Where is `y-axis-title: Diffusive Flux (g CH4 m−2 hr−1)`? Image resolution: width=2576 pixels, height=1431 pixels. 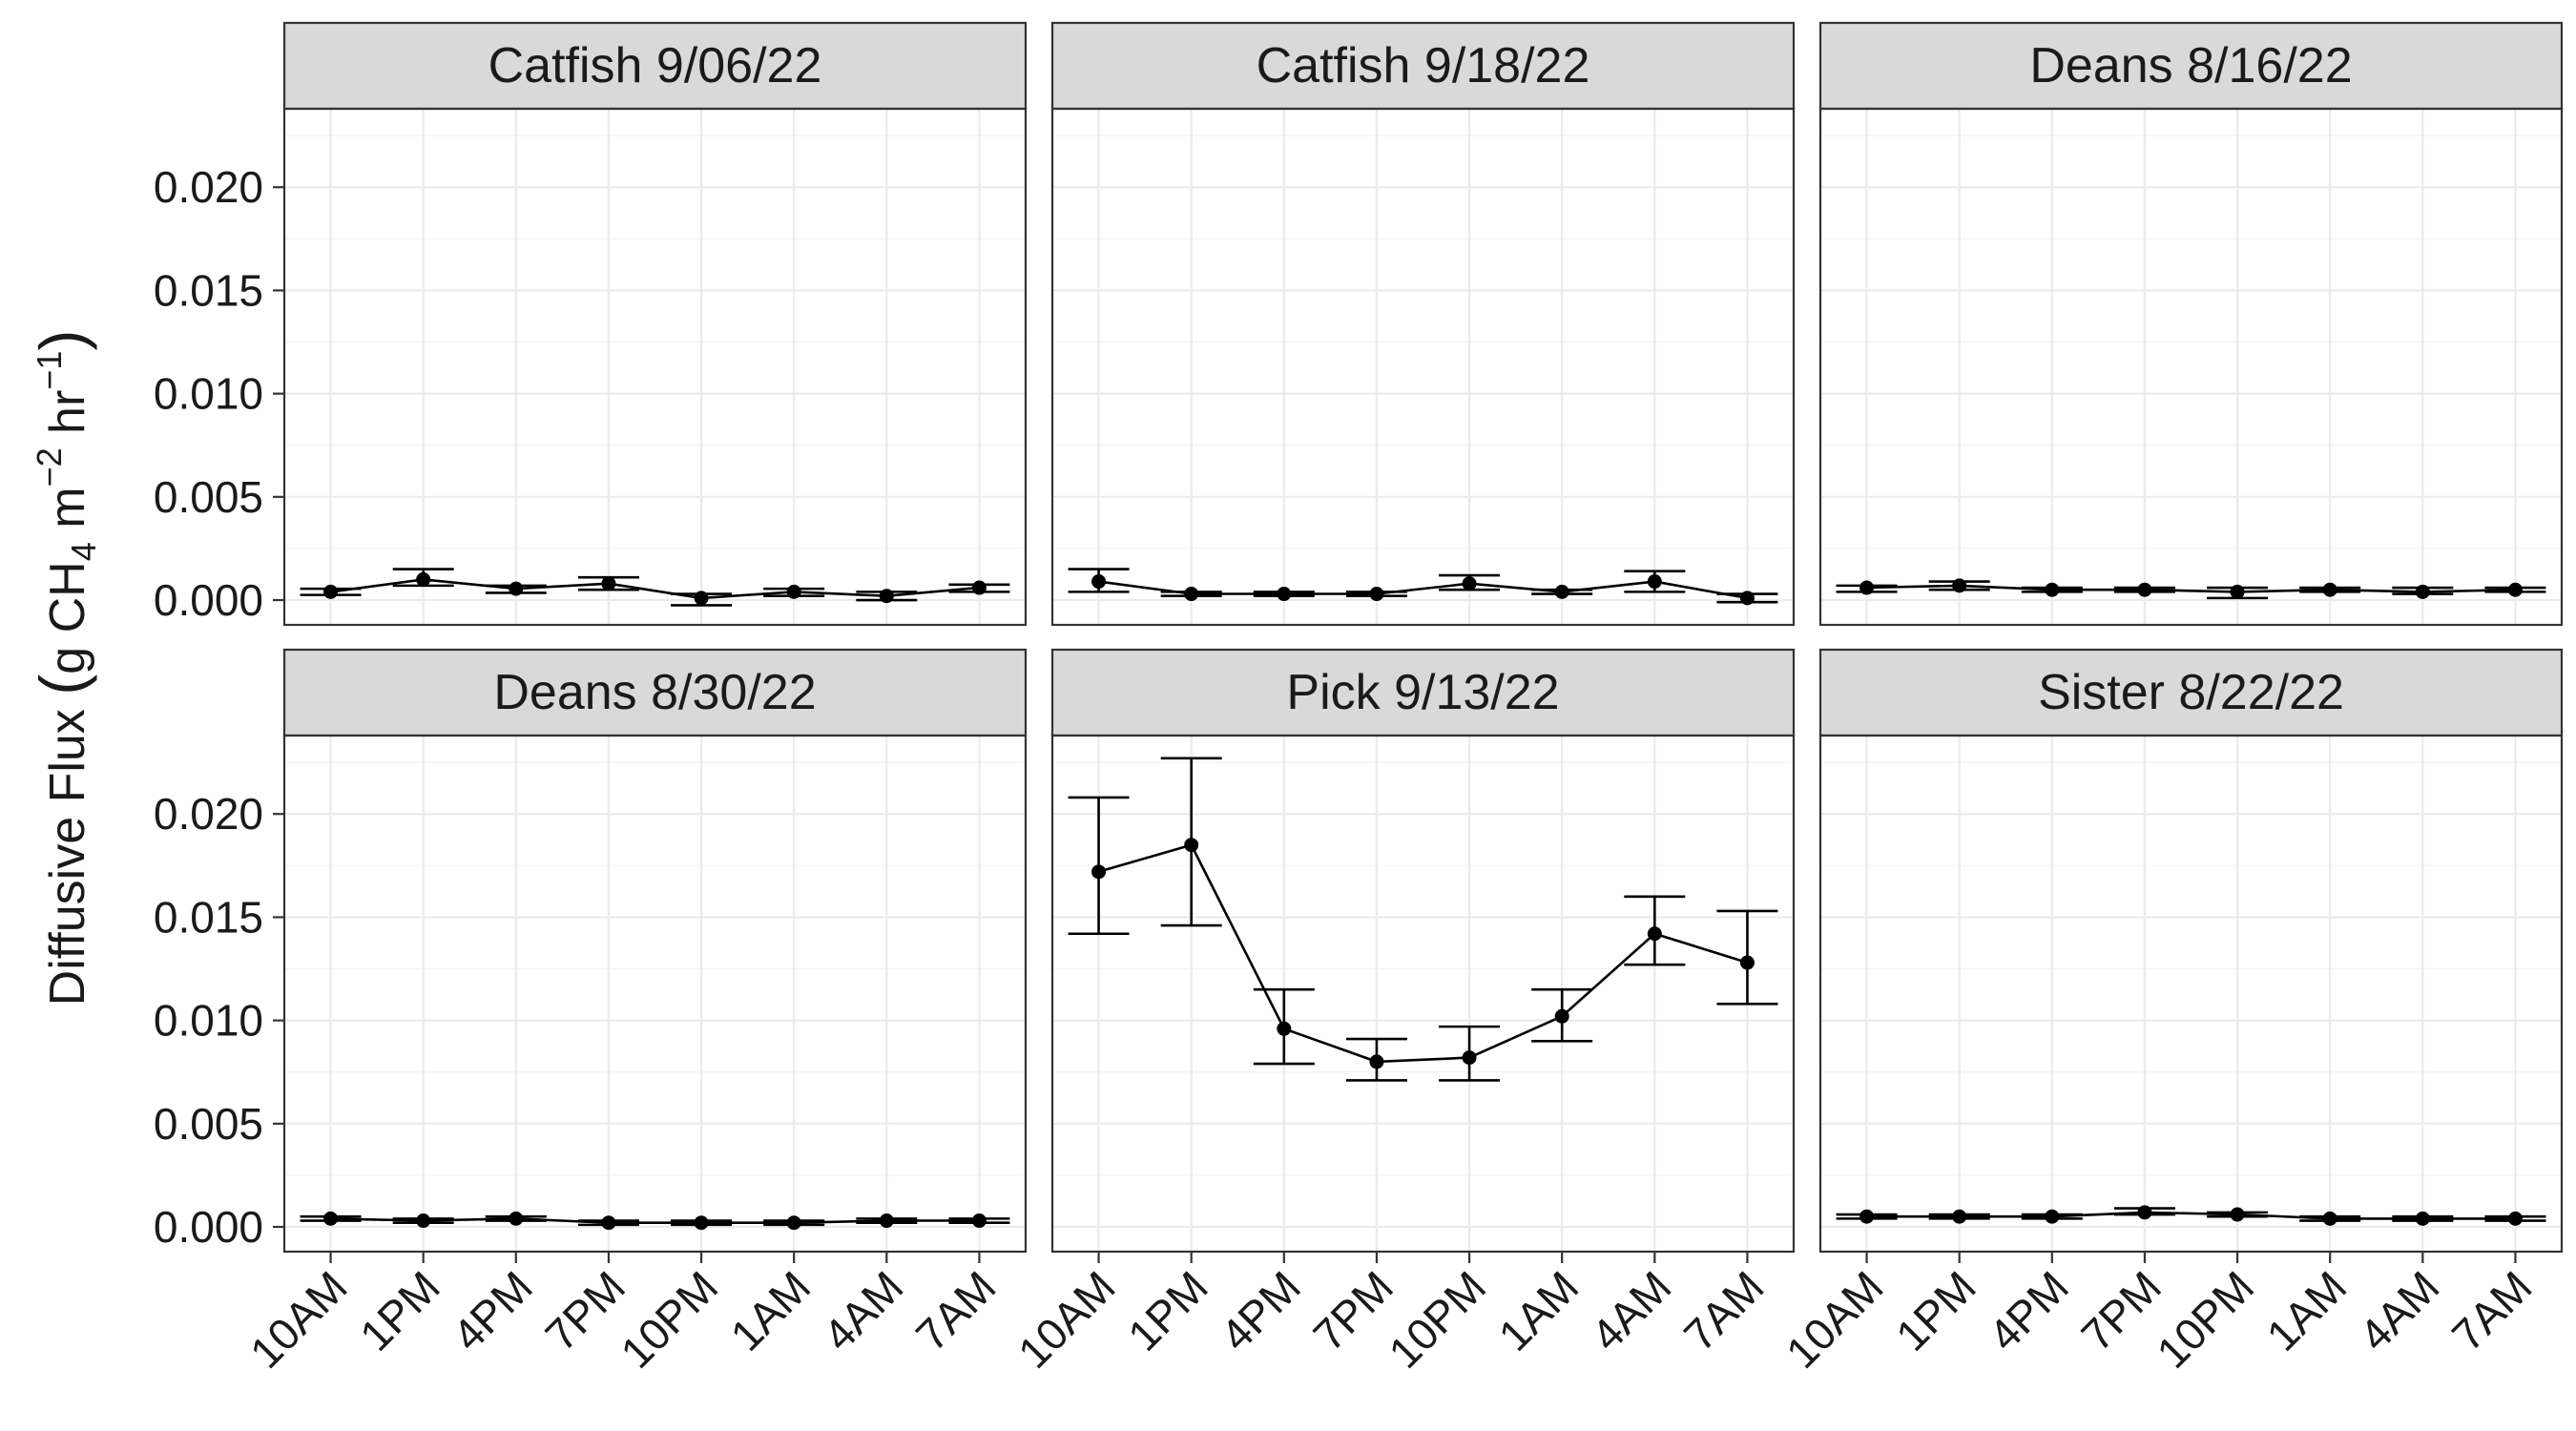
y-axis-title: Diffusive Flux (g CH4 m−2 hr−1) is located at coordinates (65, 668).